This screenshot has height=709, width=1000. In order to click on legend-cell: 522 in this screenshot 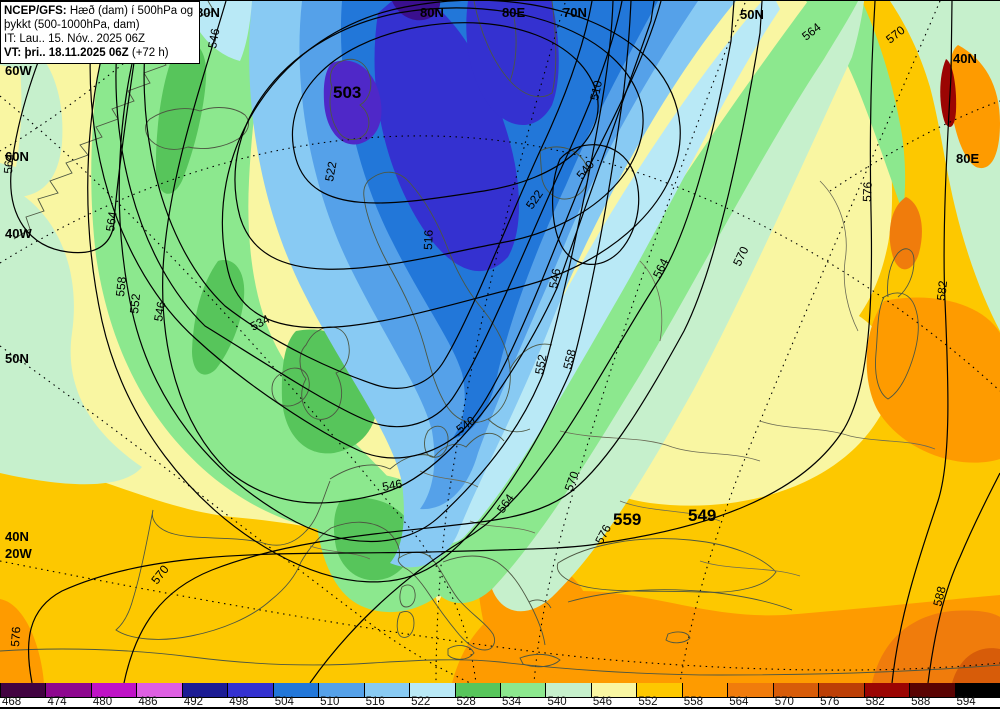, I will do `click(432, 695)`.